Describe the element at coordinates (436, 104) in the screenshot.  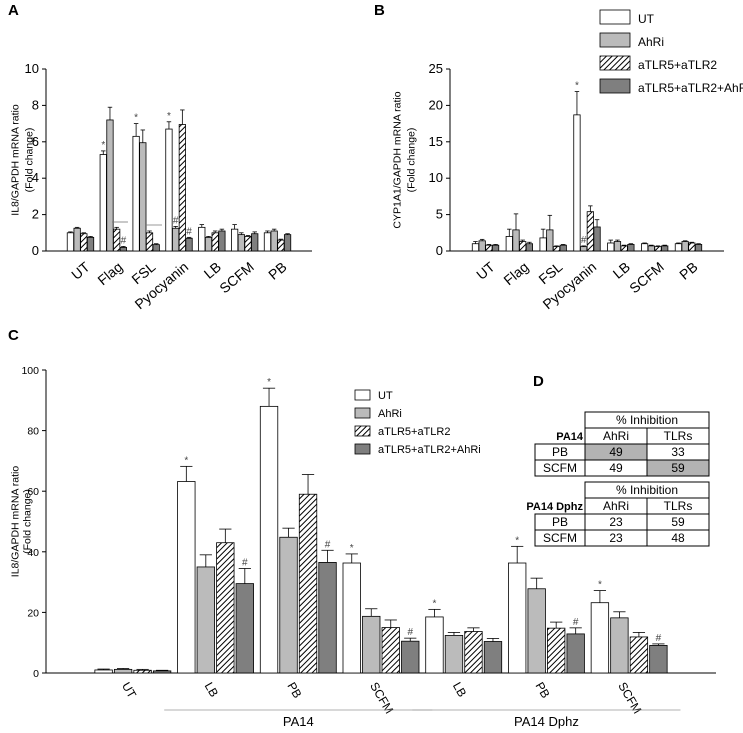
I see `y-tick-label: 20` at that location.